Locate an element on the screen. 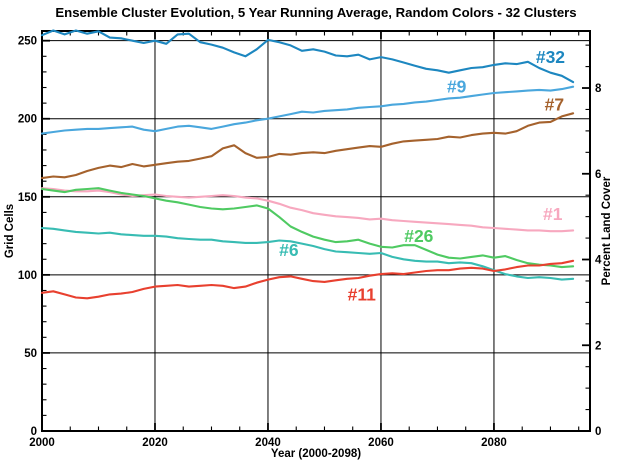  series-label-26: #26 is located at coordinates (418, 236).